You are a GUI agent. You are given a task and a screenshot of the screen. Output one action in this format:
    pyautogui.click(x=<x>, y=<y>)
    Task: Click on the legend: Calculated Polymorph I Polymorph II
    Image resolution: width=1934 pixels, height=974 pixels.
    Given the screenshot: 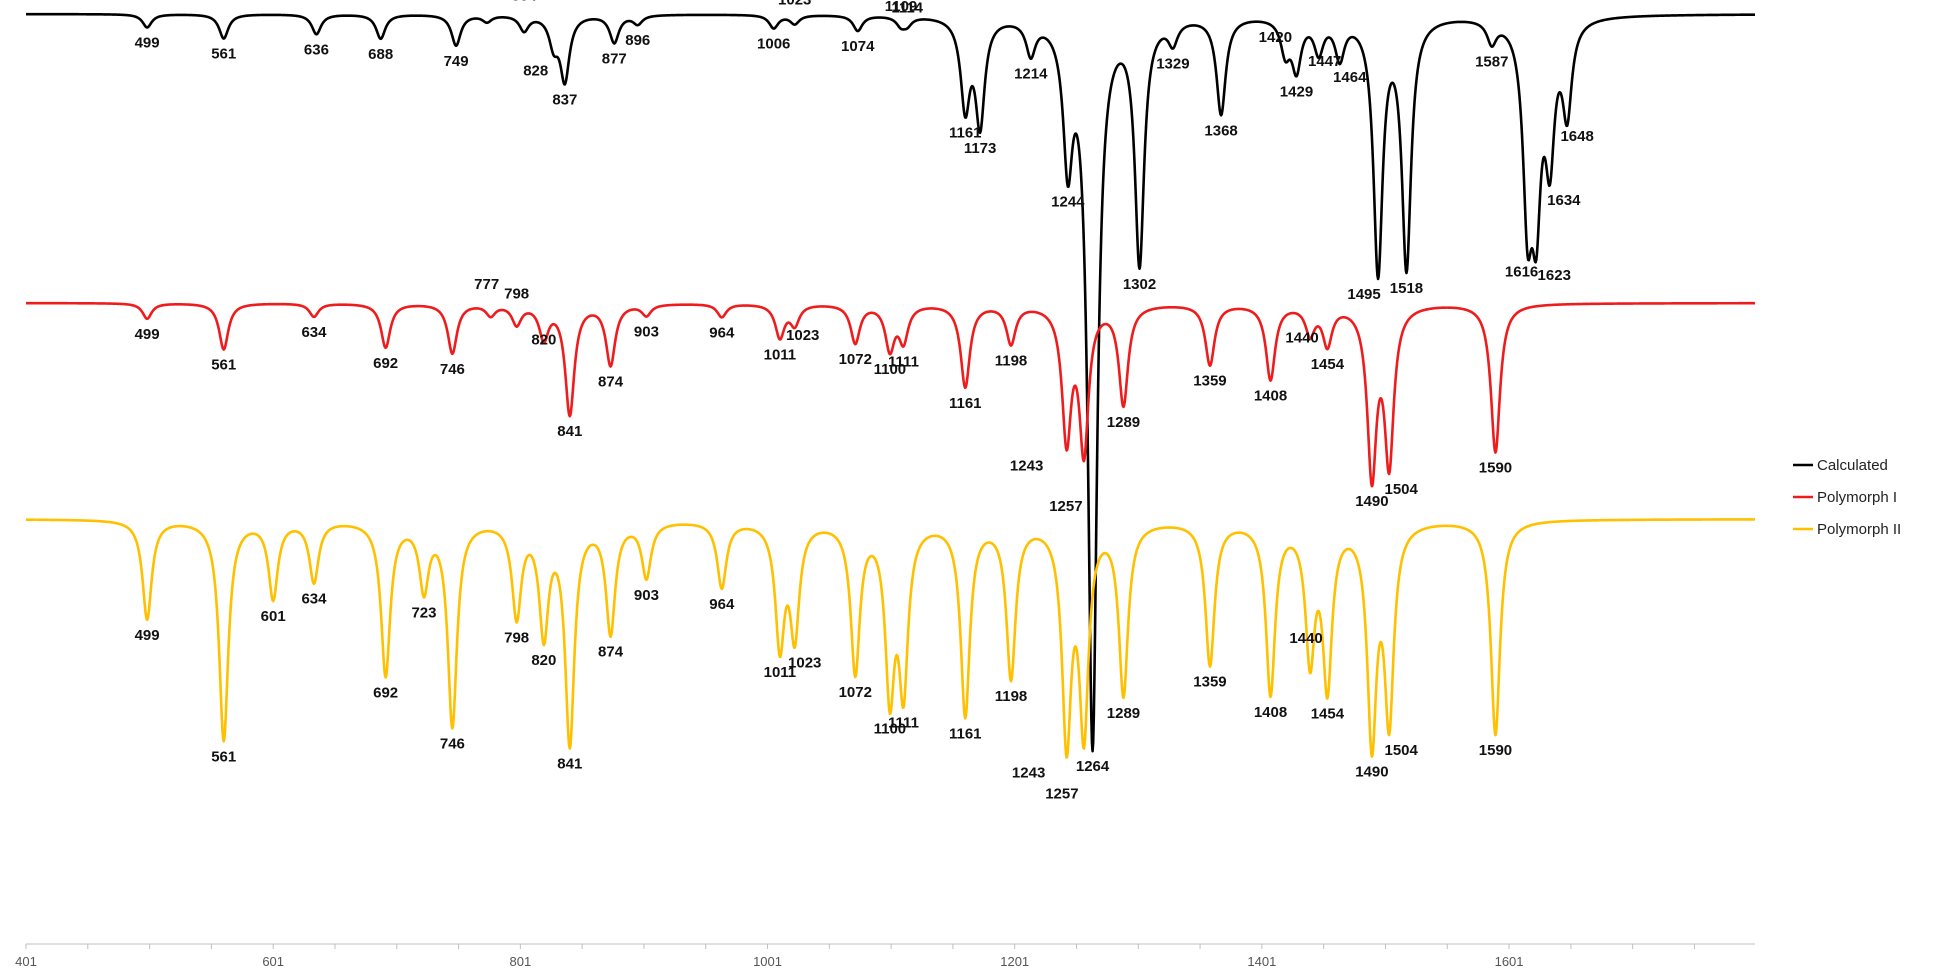 What is the action you would take?
    pyautogui.click(x=1847, y=497)
    